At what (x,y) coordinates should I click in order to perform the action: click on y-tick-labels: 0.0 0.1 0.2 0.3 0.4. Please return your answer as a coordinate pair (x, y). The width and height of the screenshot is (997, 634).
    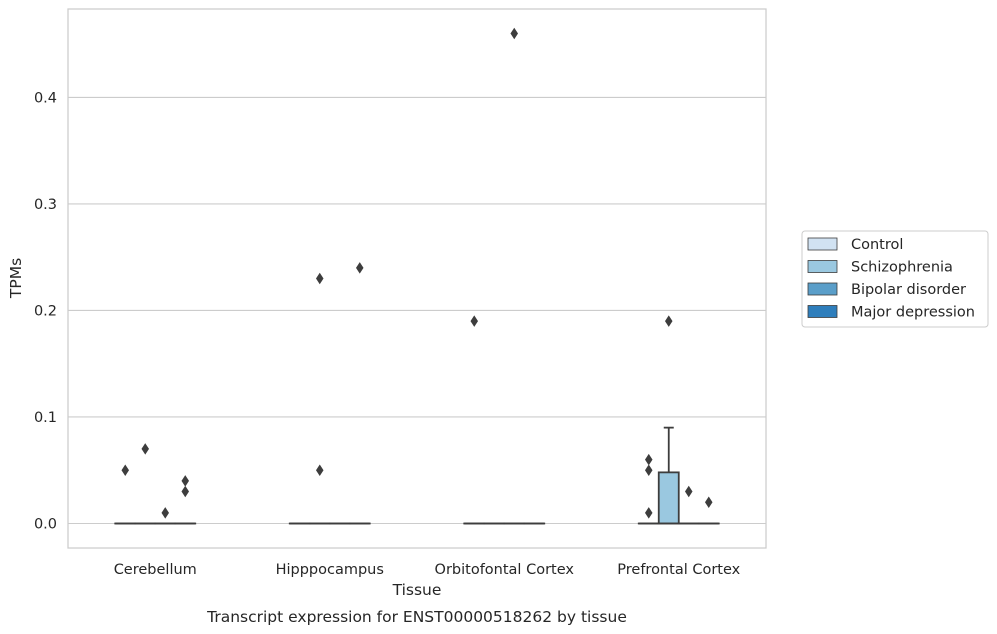
    Looking at the image, I should click on (45, 311).